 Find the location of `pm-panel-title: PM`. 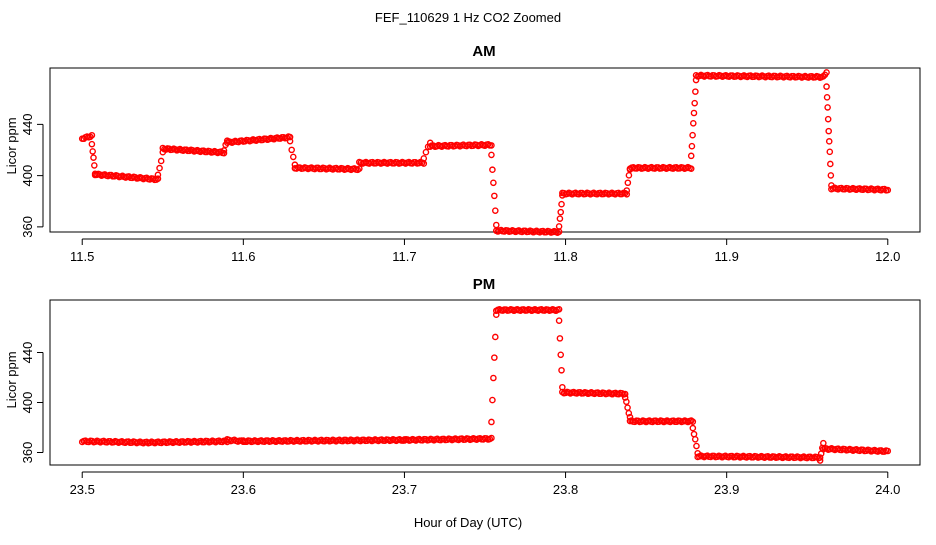

pm-panel-title: PM is located at coordinates (484, 284).